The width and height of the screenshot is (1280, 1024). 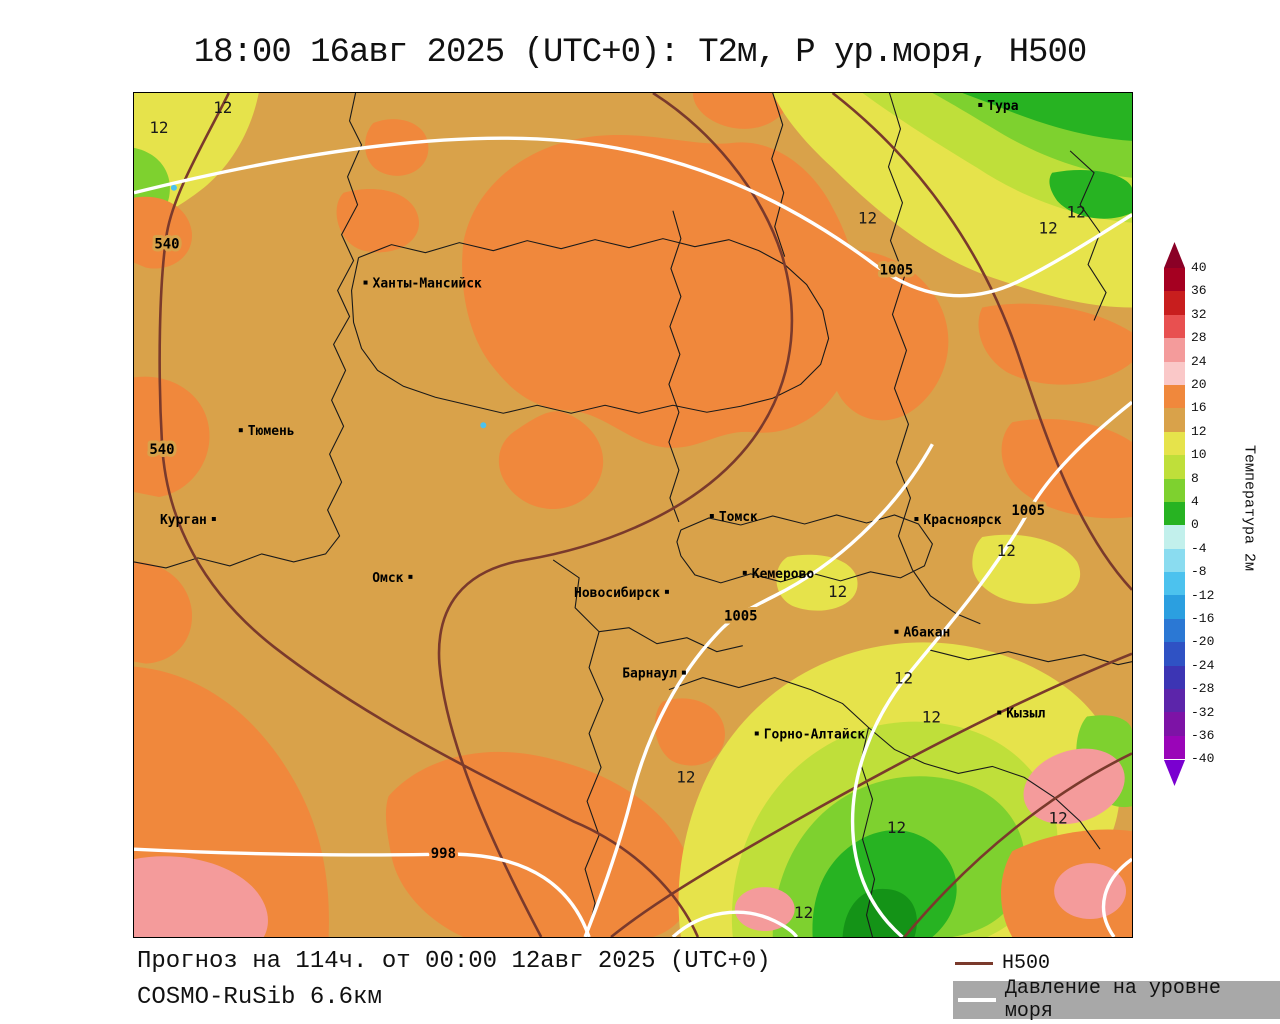 I want to click on colorbar-tick: 36, so click(x=1199, y=291).